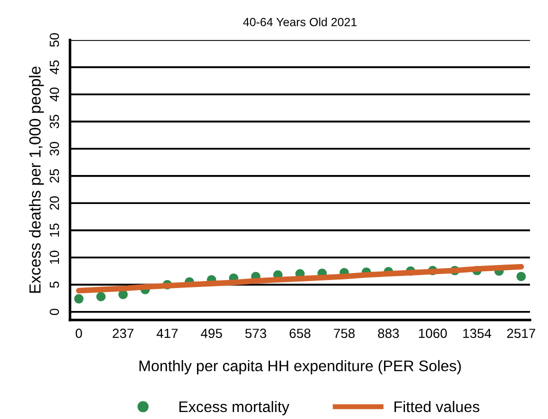 The image size is (548, 419). What do you see at coordinates (123, 333) in the screenshot?
I see `x-tick-label: 237` at bounding box center [123, 333].